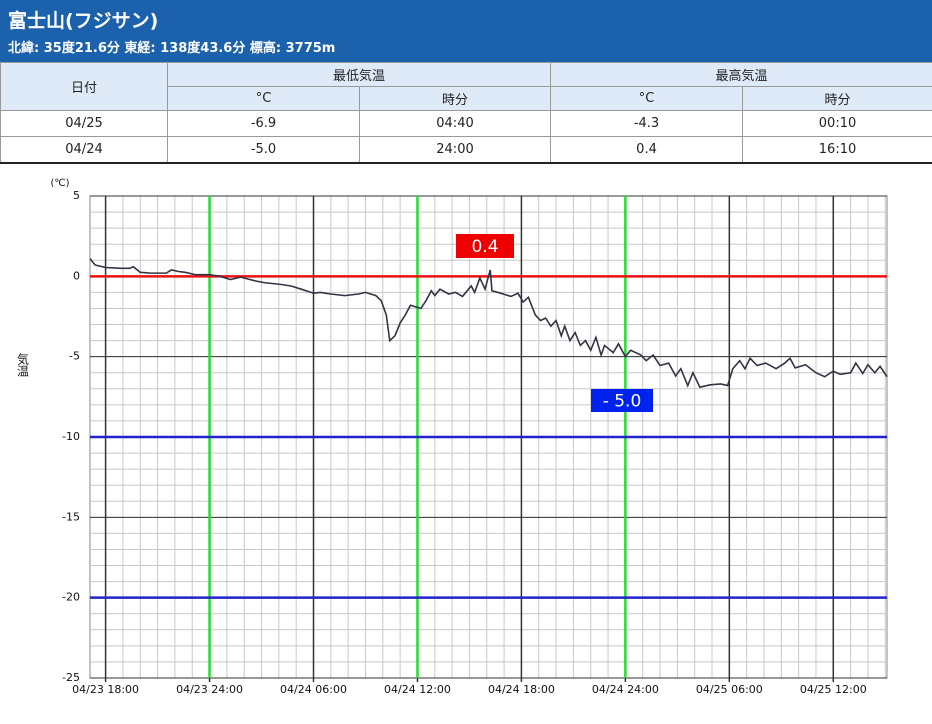 The height and width of the screenshot is (724, 932). What do you see at coordinates (263, 123) in the screenshot?
I see `cell: -6.9` at bounding box center [263, 123].